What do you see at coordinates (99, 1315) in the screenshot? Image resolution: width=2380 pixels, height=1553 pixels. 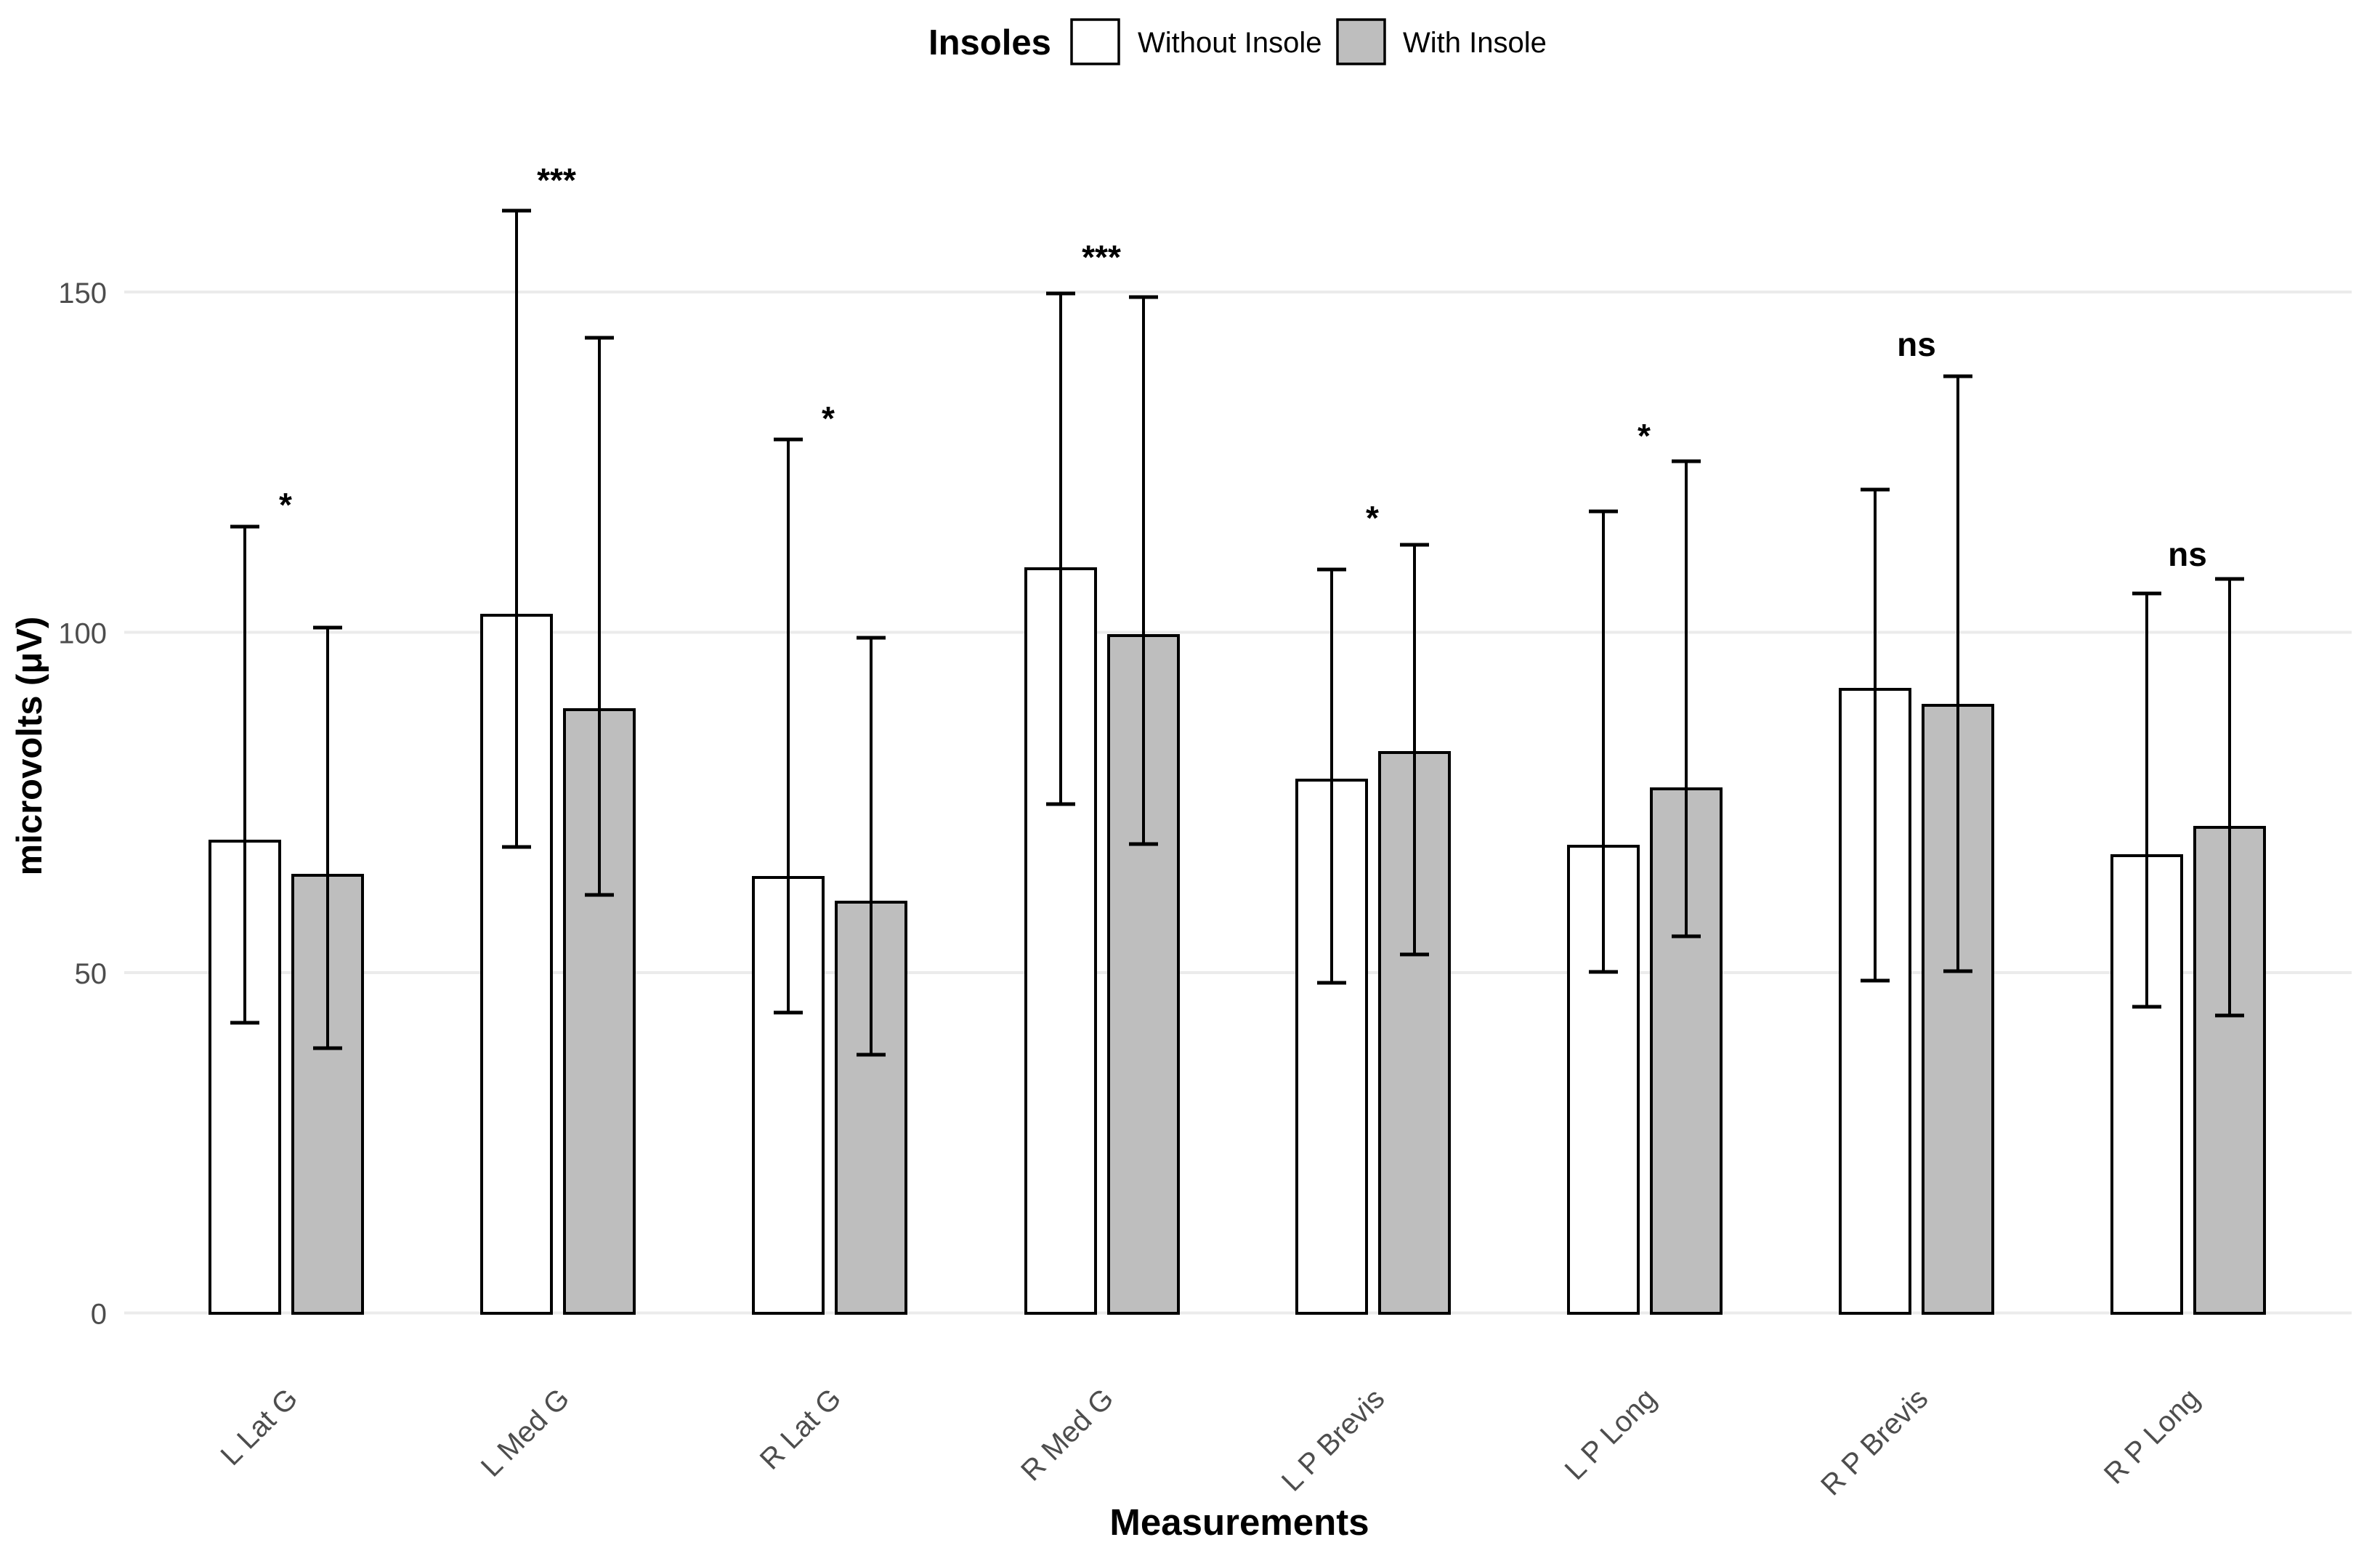 I see `svg-text: 0` at bounding box center [99, 1315].